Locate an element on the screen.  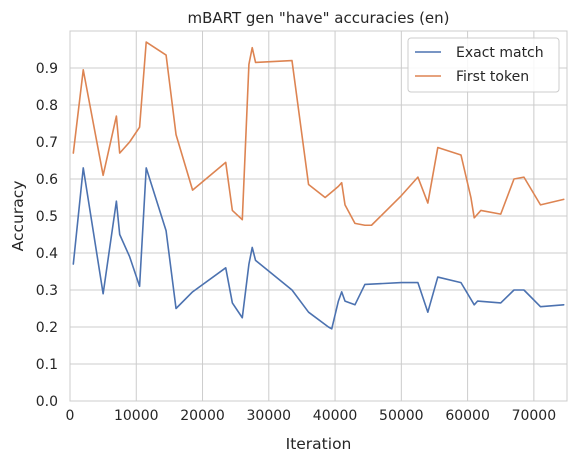
y-tick-label: 0.3 is located at coordinates (47, 291).